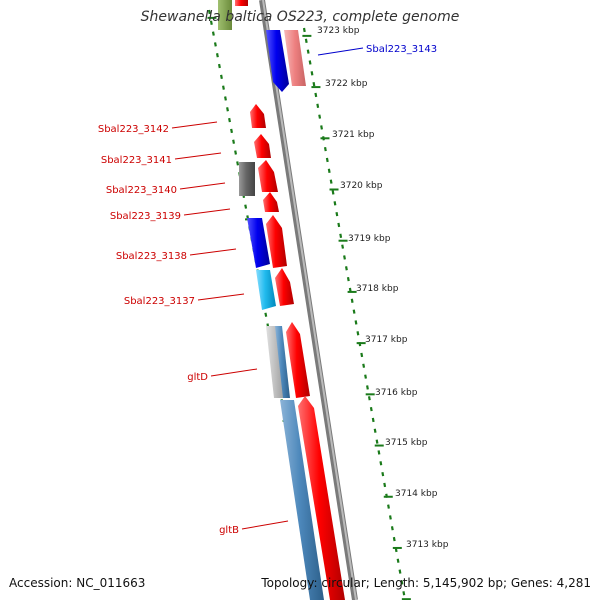  I want to click on leader-gltB, so click(265, 525).